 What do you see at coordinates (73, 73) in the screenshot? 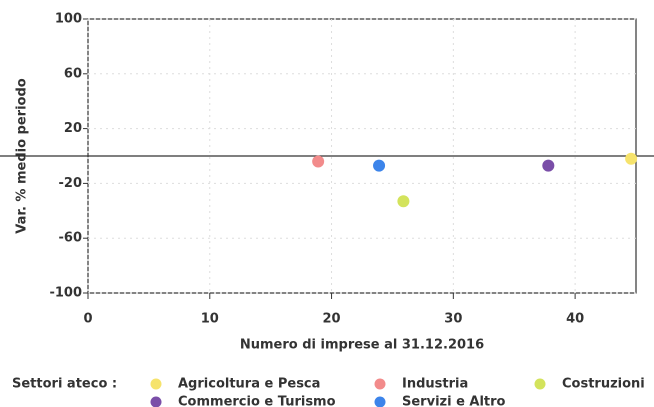
I see `y-tick-label: 60` at bounding box center [73, 73].